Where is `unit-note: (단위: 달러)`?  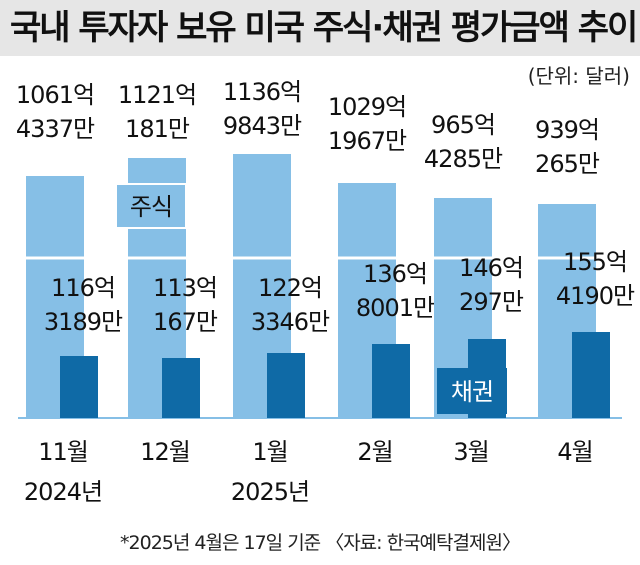 unit-note: (단위: 달러) is located at coordinates (578, 76).